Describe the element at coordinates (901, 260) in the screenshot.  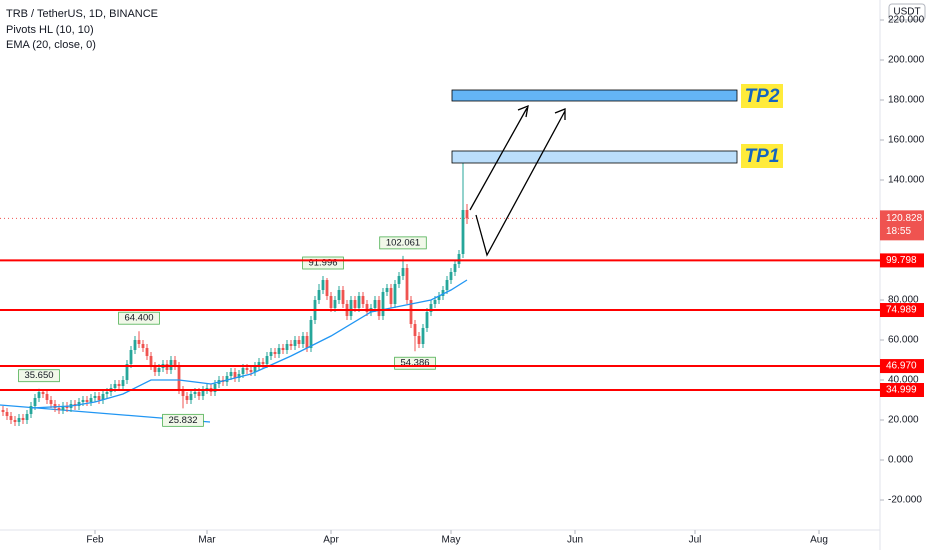
I see `level-tag-label: 99.798` at that location.